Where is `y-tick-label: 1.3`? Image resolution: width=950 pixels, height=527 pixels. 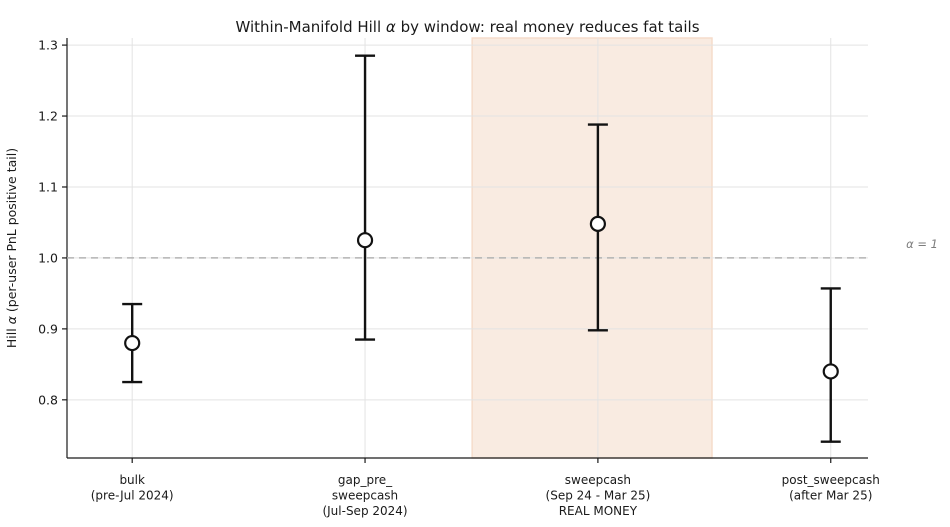
y-tick-label: 1.3 is located at coordinates (48, 45).